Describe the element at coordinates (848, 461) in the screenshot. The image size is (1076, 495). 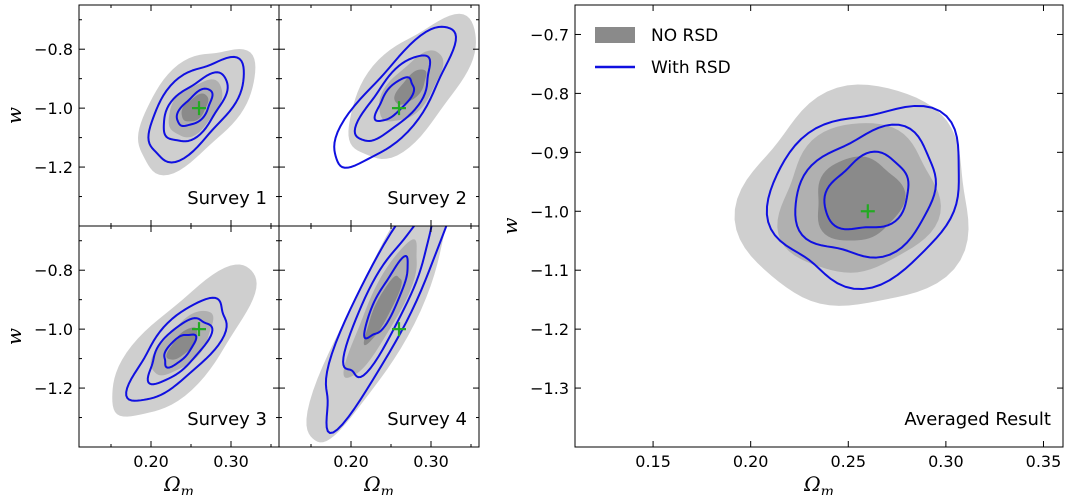
I see `x-tick-label: 0.25` at that location.